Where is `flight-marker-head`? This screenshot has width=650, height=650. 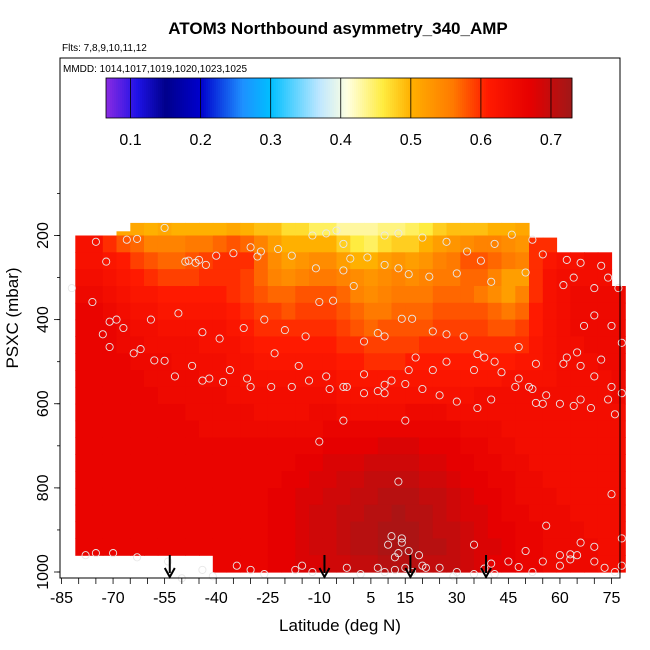 flight-marker-head is located at coordinates (324, 573).